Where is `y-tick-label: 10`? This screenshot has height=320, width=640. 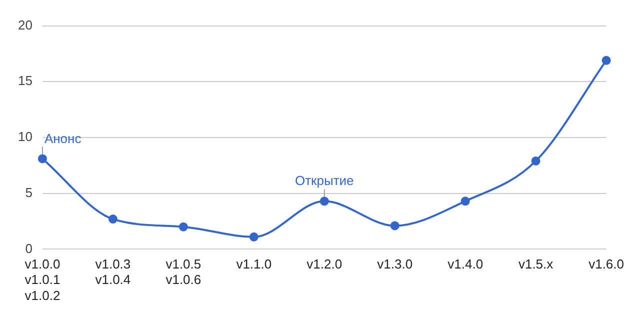
y-tick-label: 10 is located at coordinates (25, 136).